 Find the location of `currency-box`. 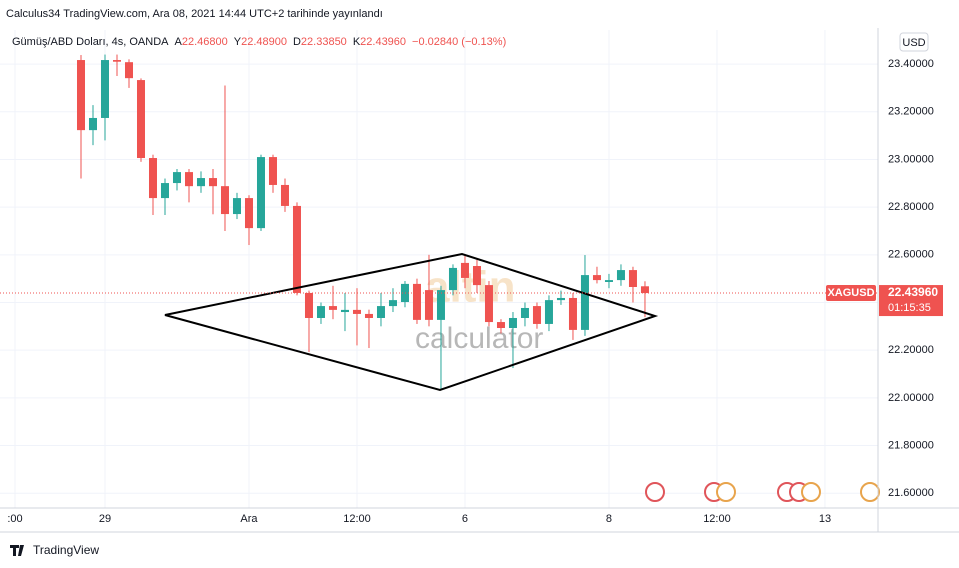

currency-box is located at coordinates (914, 42).